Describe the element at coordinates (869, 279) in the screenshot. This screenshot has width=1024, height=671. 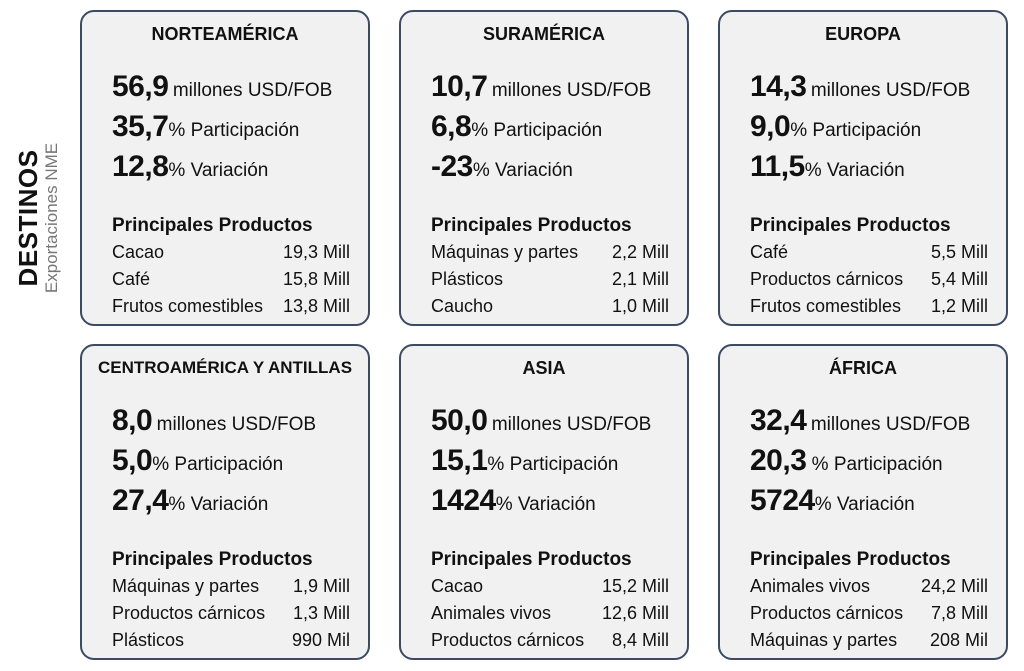
I see `product-row: Productos cárnicos 5,4 Mill` at that location.